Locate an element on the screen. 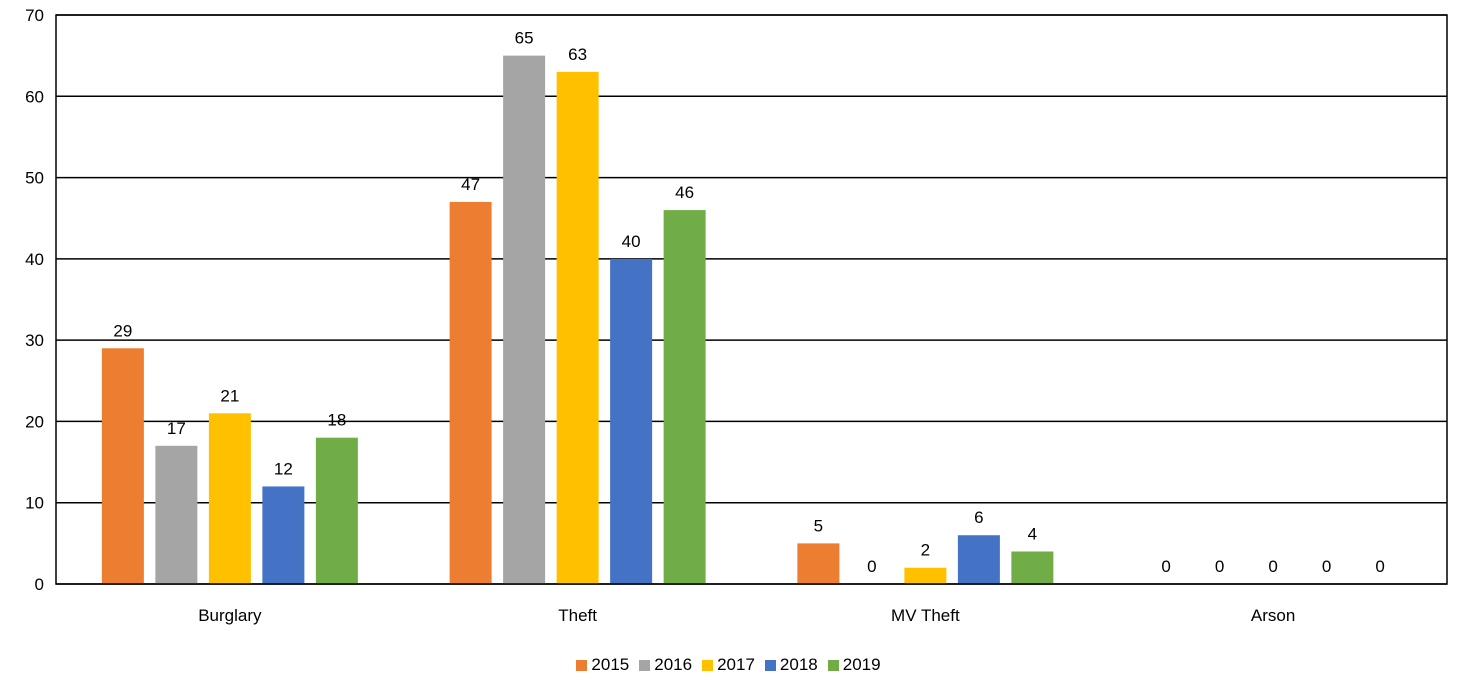  data-label: 5 is located at coordinates (818, 525).